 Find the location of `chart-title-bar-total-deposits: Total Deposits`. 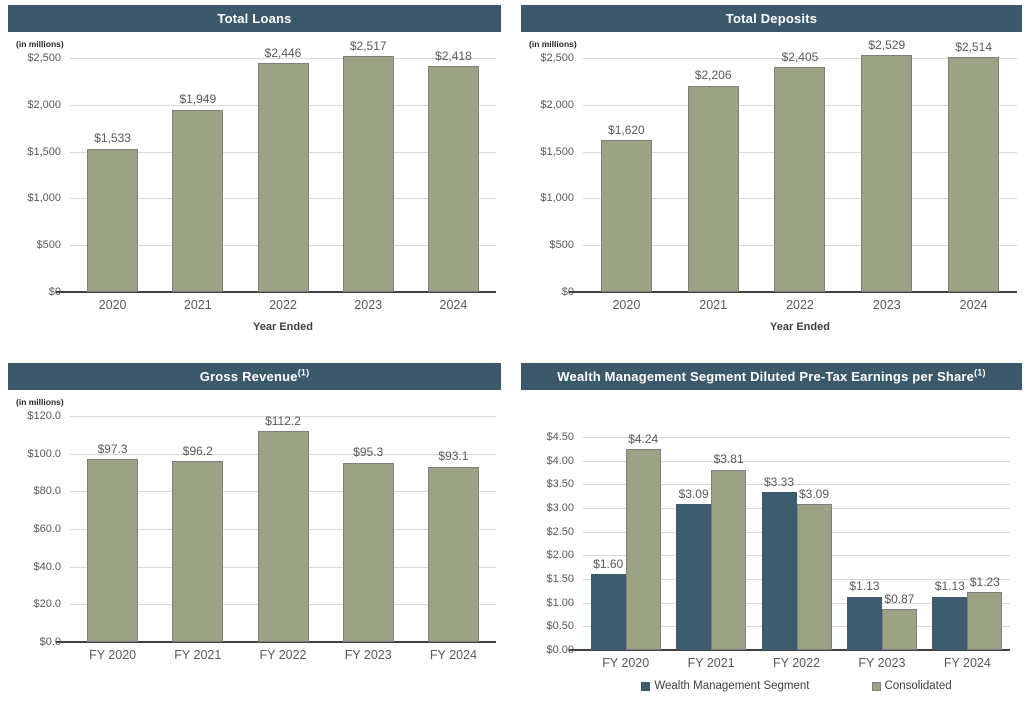

chart-title-bar-total-deposits: Total Deposits is located at coordinates (771, 18).